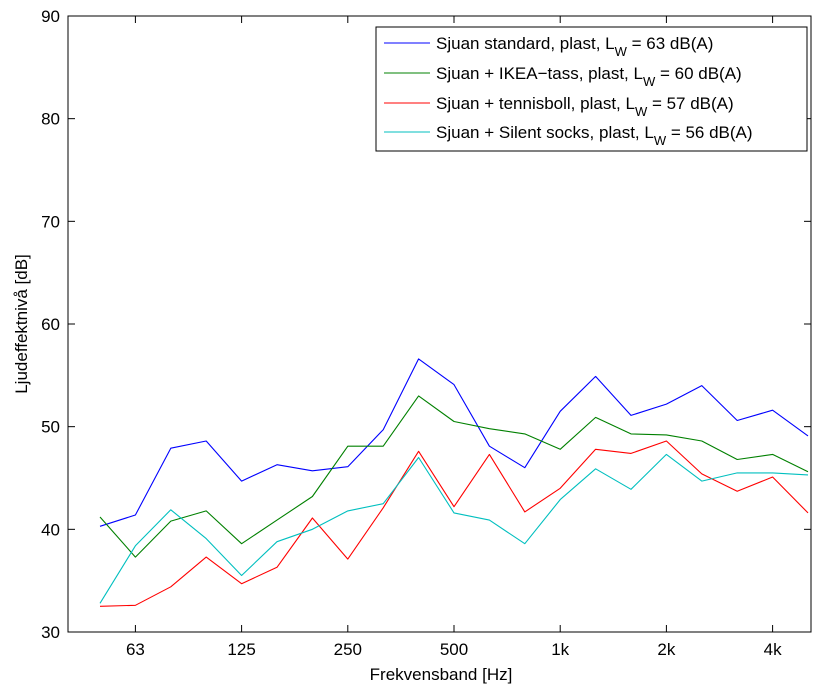 The height and width of the screenshot is (686, 834). What do you see at coordinates (50, 119) in the screenshot?
I see `y-tick-label: 80` at bounding box center [50, 119].